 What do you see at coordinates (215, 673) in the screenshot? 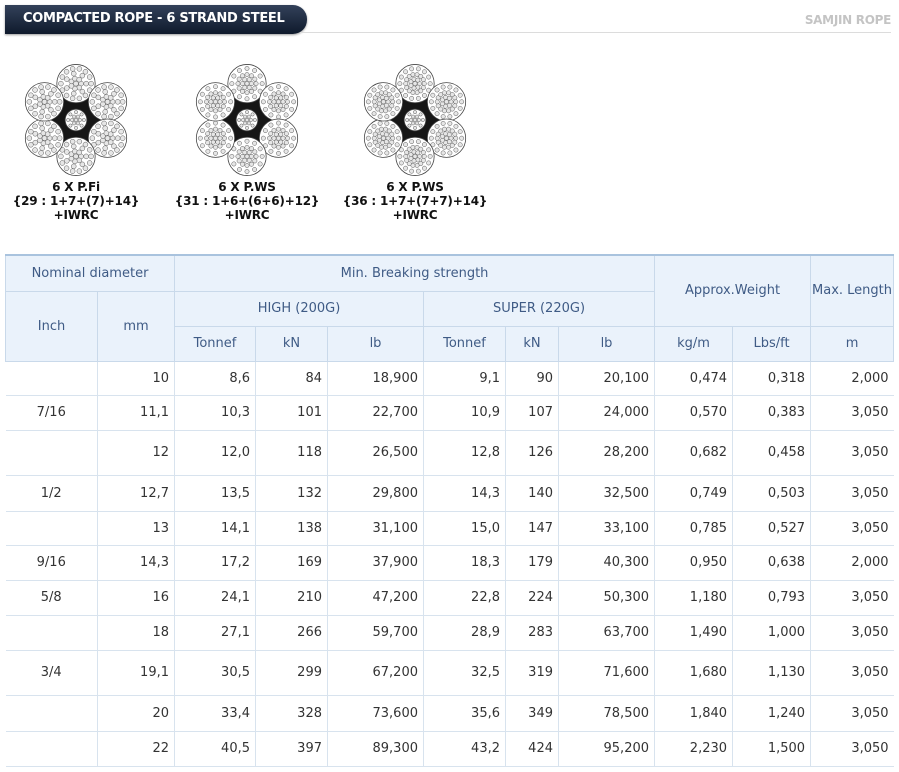
I see `table-cell: 30,5` at bounding box center [215, 673].